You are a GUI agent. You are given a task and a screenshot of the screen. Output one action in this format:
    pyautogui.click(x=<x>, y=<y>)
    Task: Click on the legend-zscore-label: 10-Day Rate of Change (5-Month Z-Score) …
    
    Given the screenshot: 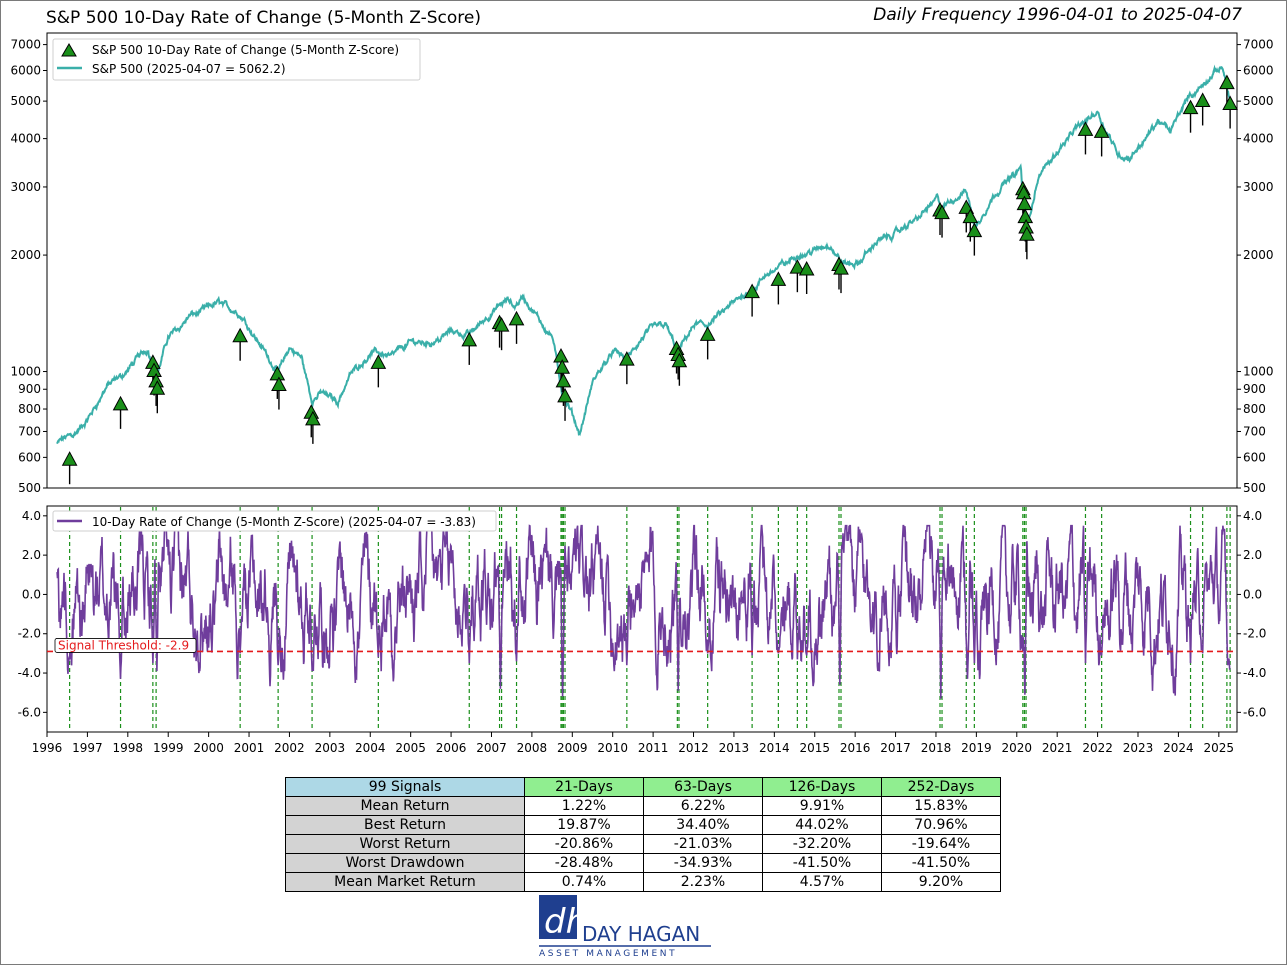 What is the action you would take?
    pyautogui.click(x=284, y=522)
    